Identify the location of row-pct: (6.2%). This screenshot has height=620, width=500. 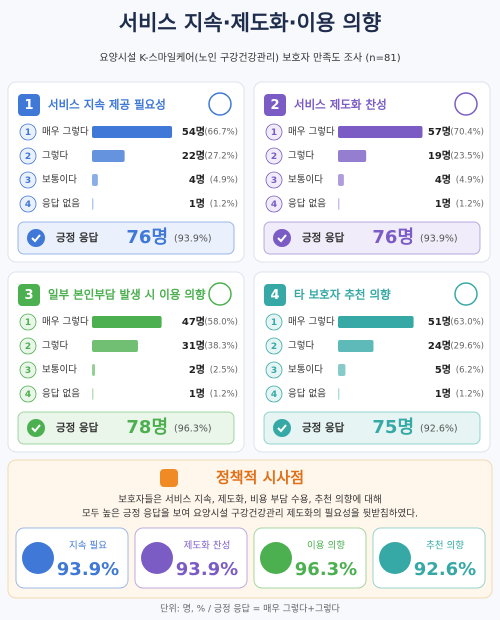
(470, 371).